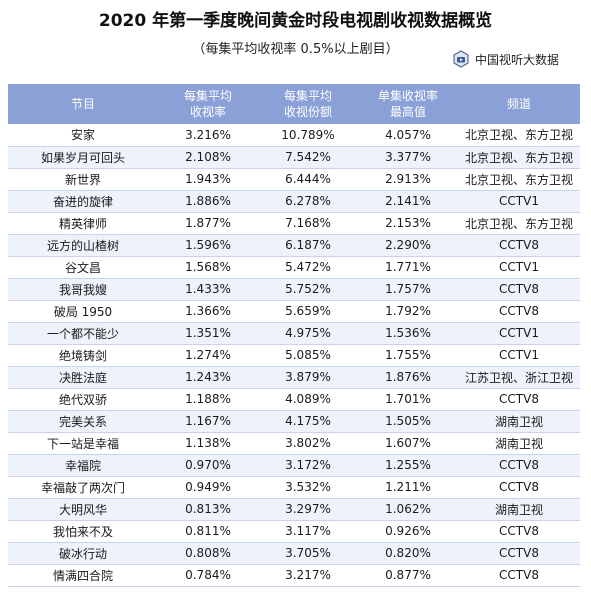  Describe the element at coordinates (83, 509) in the screenshot. I see `cell-program: 大明风华` at that location.